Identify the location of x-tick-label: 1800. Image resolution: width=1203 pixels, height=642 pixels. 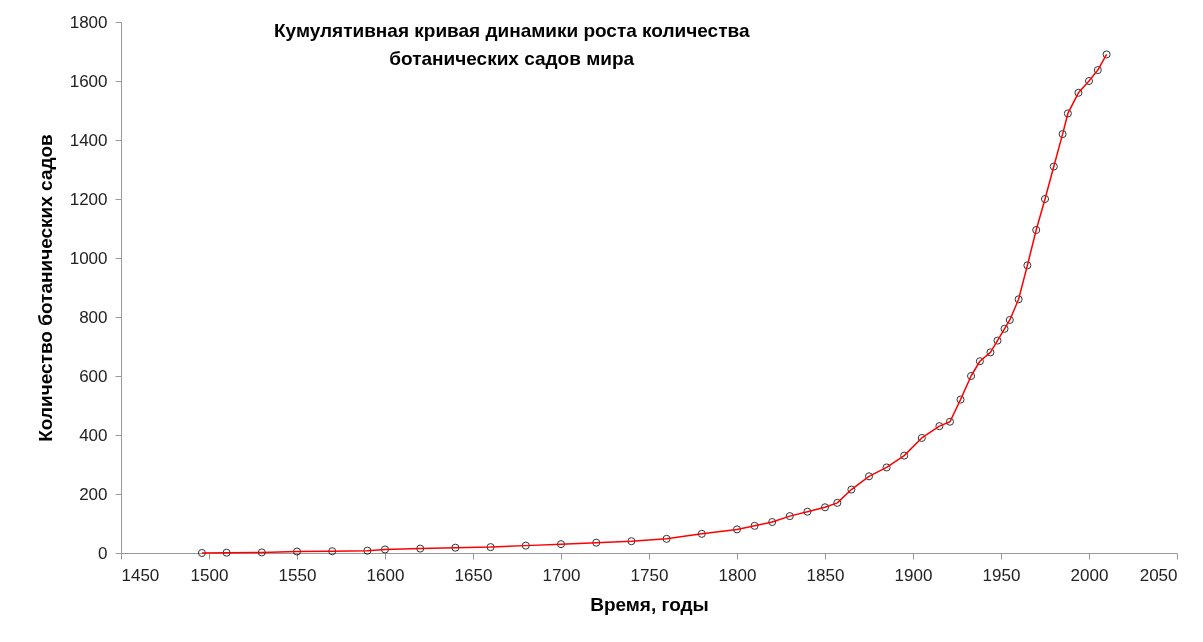
(737, 575).